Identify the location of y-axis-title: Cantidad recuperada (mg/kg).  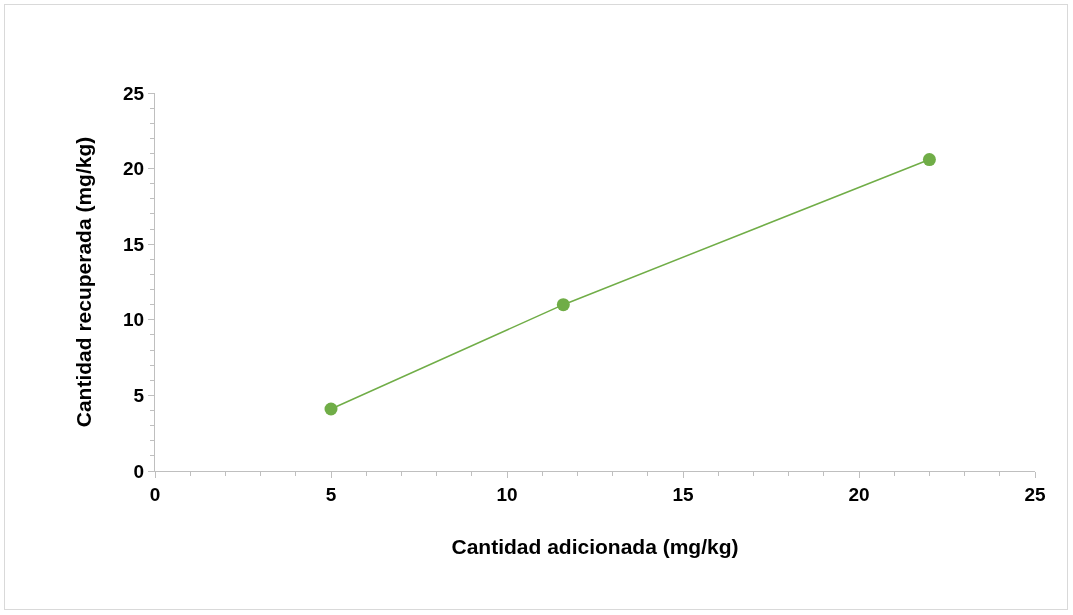
(84, 282).